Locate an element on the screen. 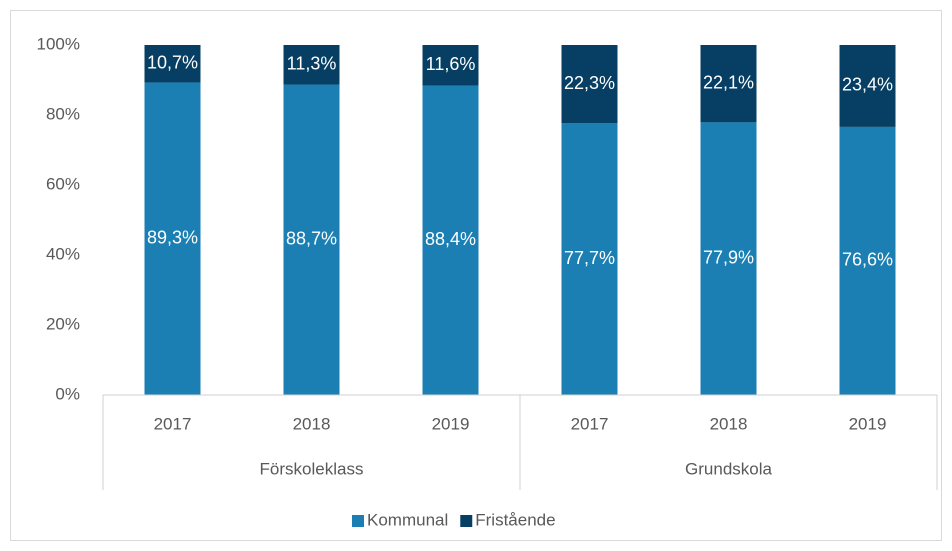 This screenshot has width=952, height=551. value-label: 89,3% is located at coordinates (172, 237).